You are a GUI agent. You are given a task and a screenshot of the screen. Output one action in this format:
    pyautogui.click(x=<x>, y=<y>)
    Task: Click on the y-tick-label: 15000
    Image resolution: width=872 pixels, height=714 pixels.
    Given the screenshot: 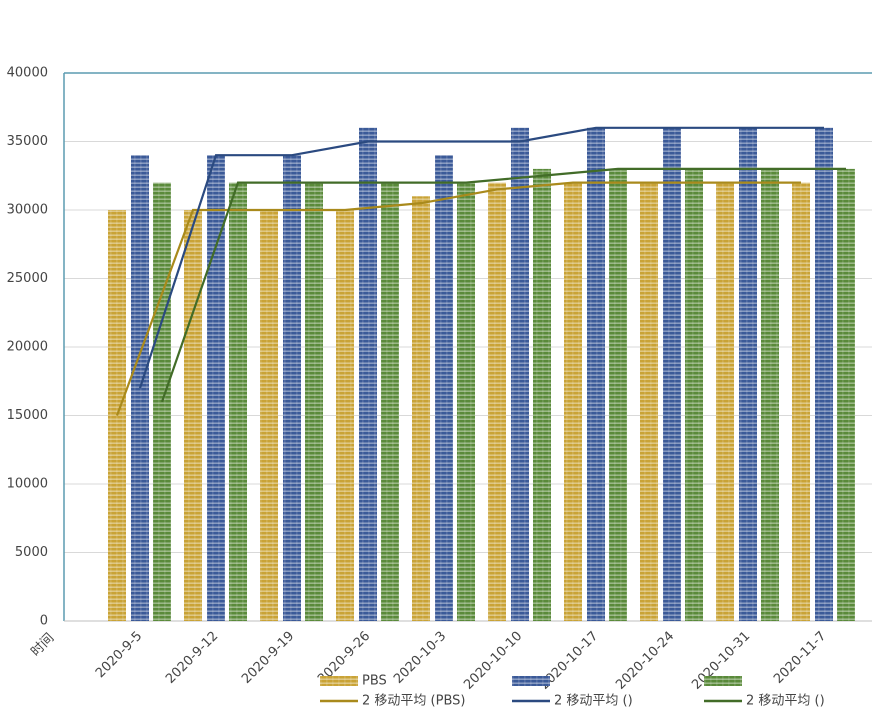 What is the action you would take?
    pyautogui.click(x=27, y=415)
    